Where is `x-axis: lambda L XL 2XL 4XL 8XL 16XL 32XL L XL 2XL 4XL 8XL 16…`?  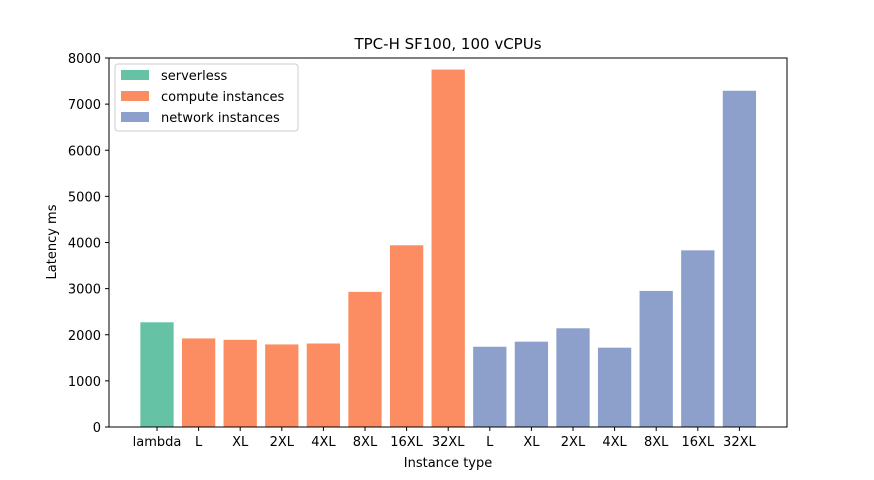
x-axis: lambda L XL 2XL 4XL 8XL 16XL 32XL L XL 2XL 4XL 8XL 16… is located at coordinates (444, 438).